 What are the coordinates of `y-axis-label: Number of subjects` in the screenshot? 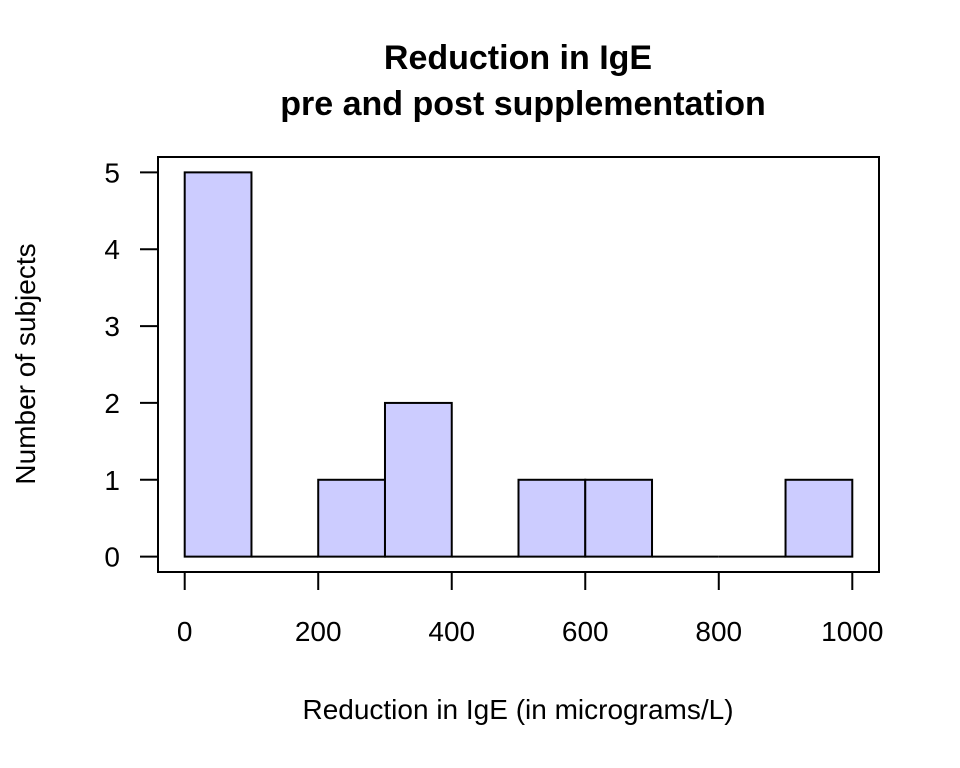 It's located at (25, 363).